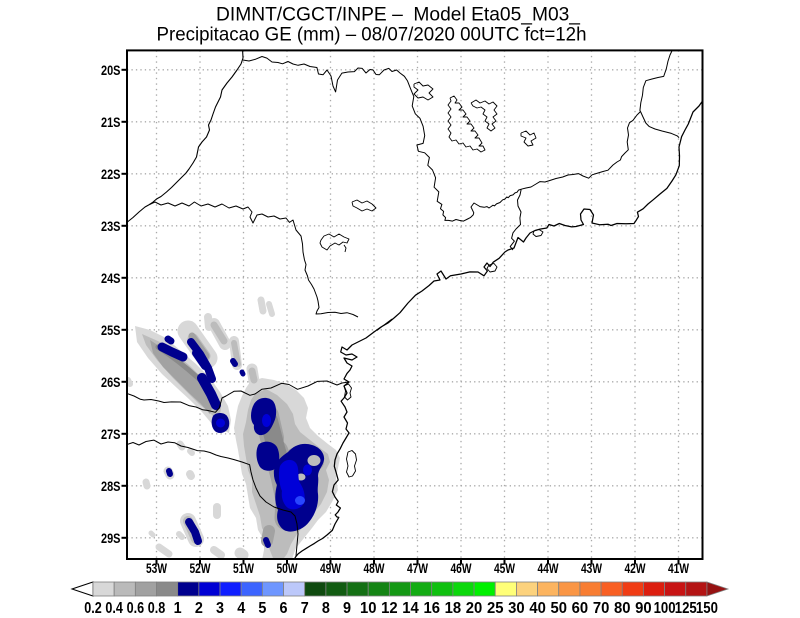  What do you see at coordinates (201, 568) in the screenshot?
I see `svg-text: 52W` at bounding box center [201, 568].